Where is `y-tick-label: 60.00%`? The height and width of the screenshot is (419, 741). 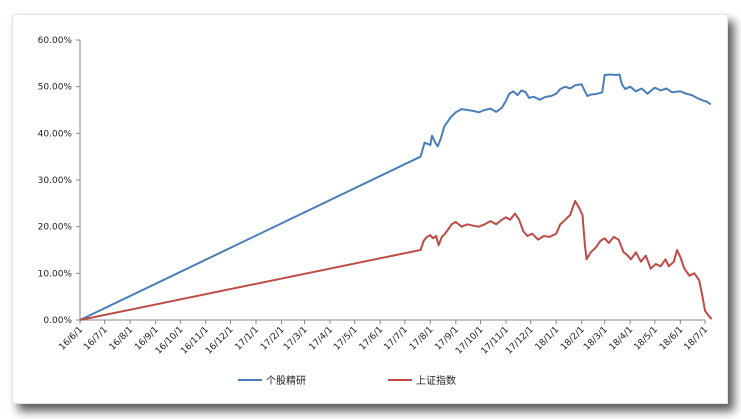 y-tick-label: 60.00% is located at coordinates (55, 41).